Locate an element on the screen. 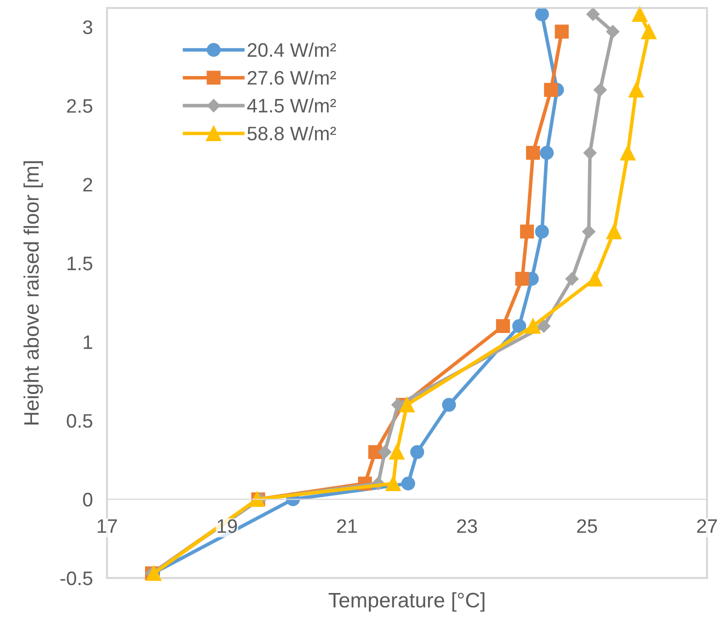 The image size is (719, 619). y-tick-label: 2.5 is located at coordinates (79, 106).